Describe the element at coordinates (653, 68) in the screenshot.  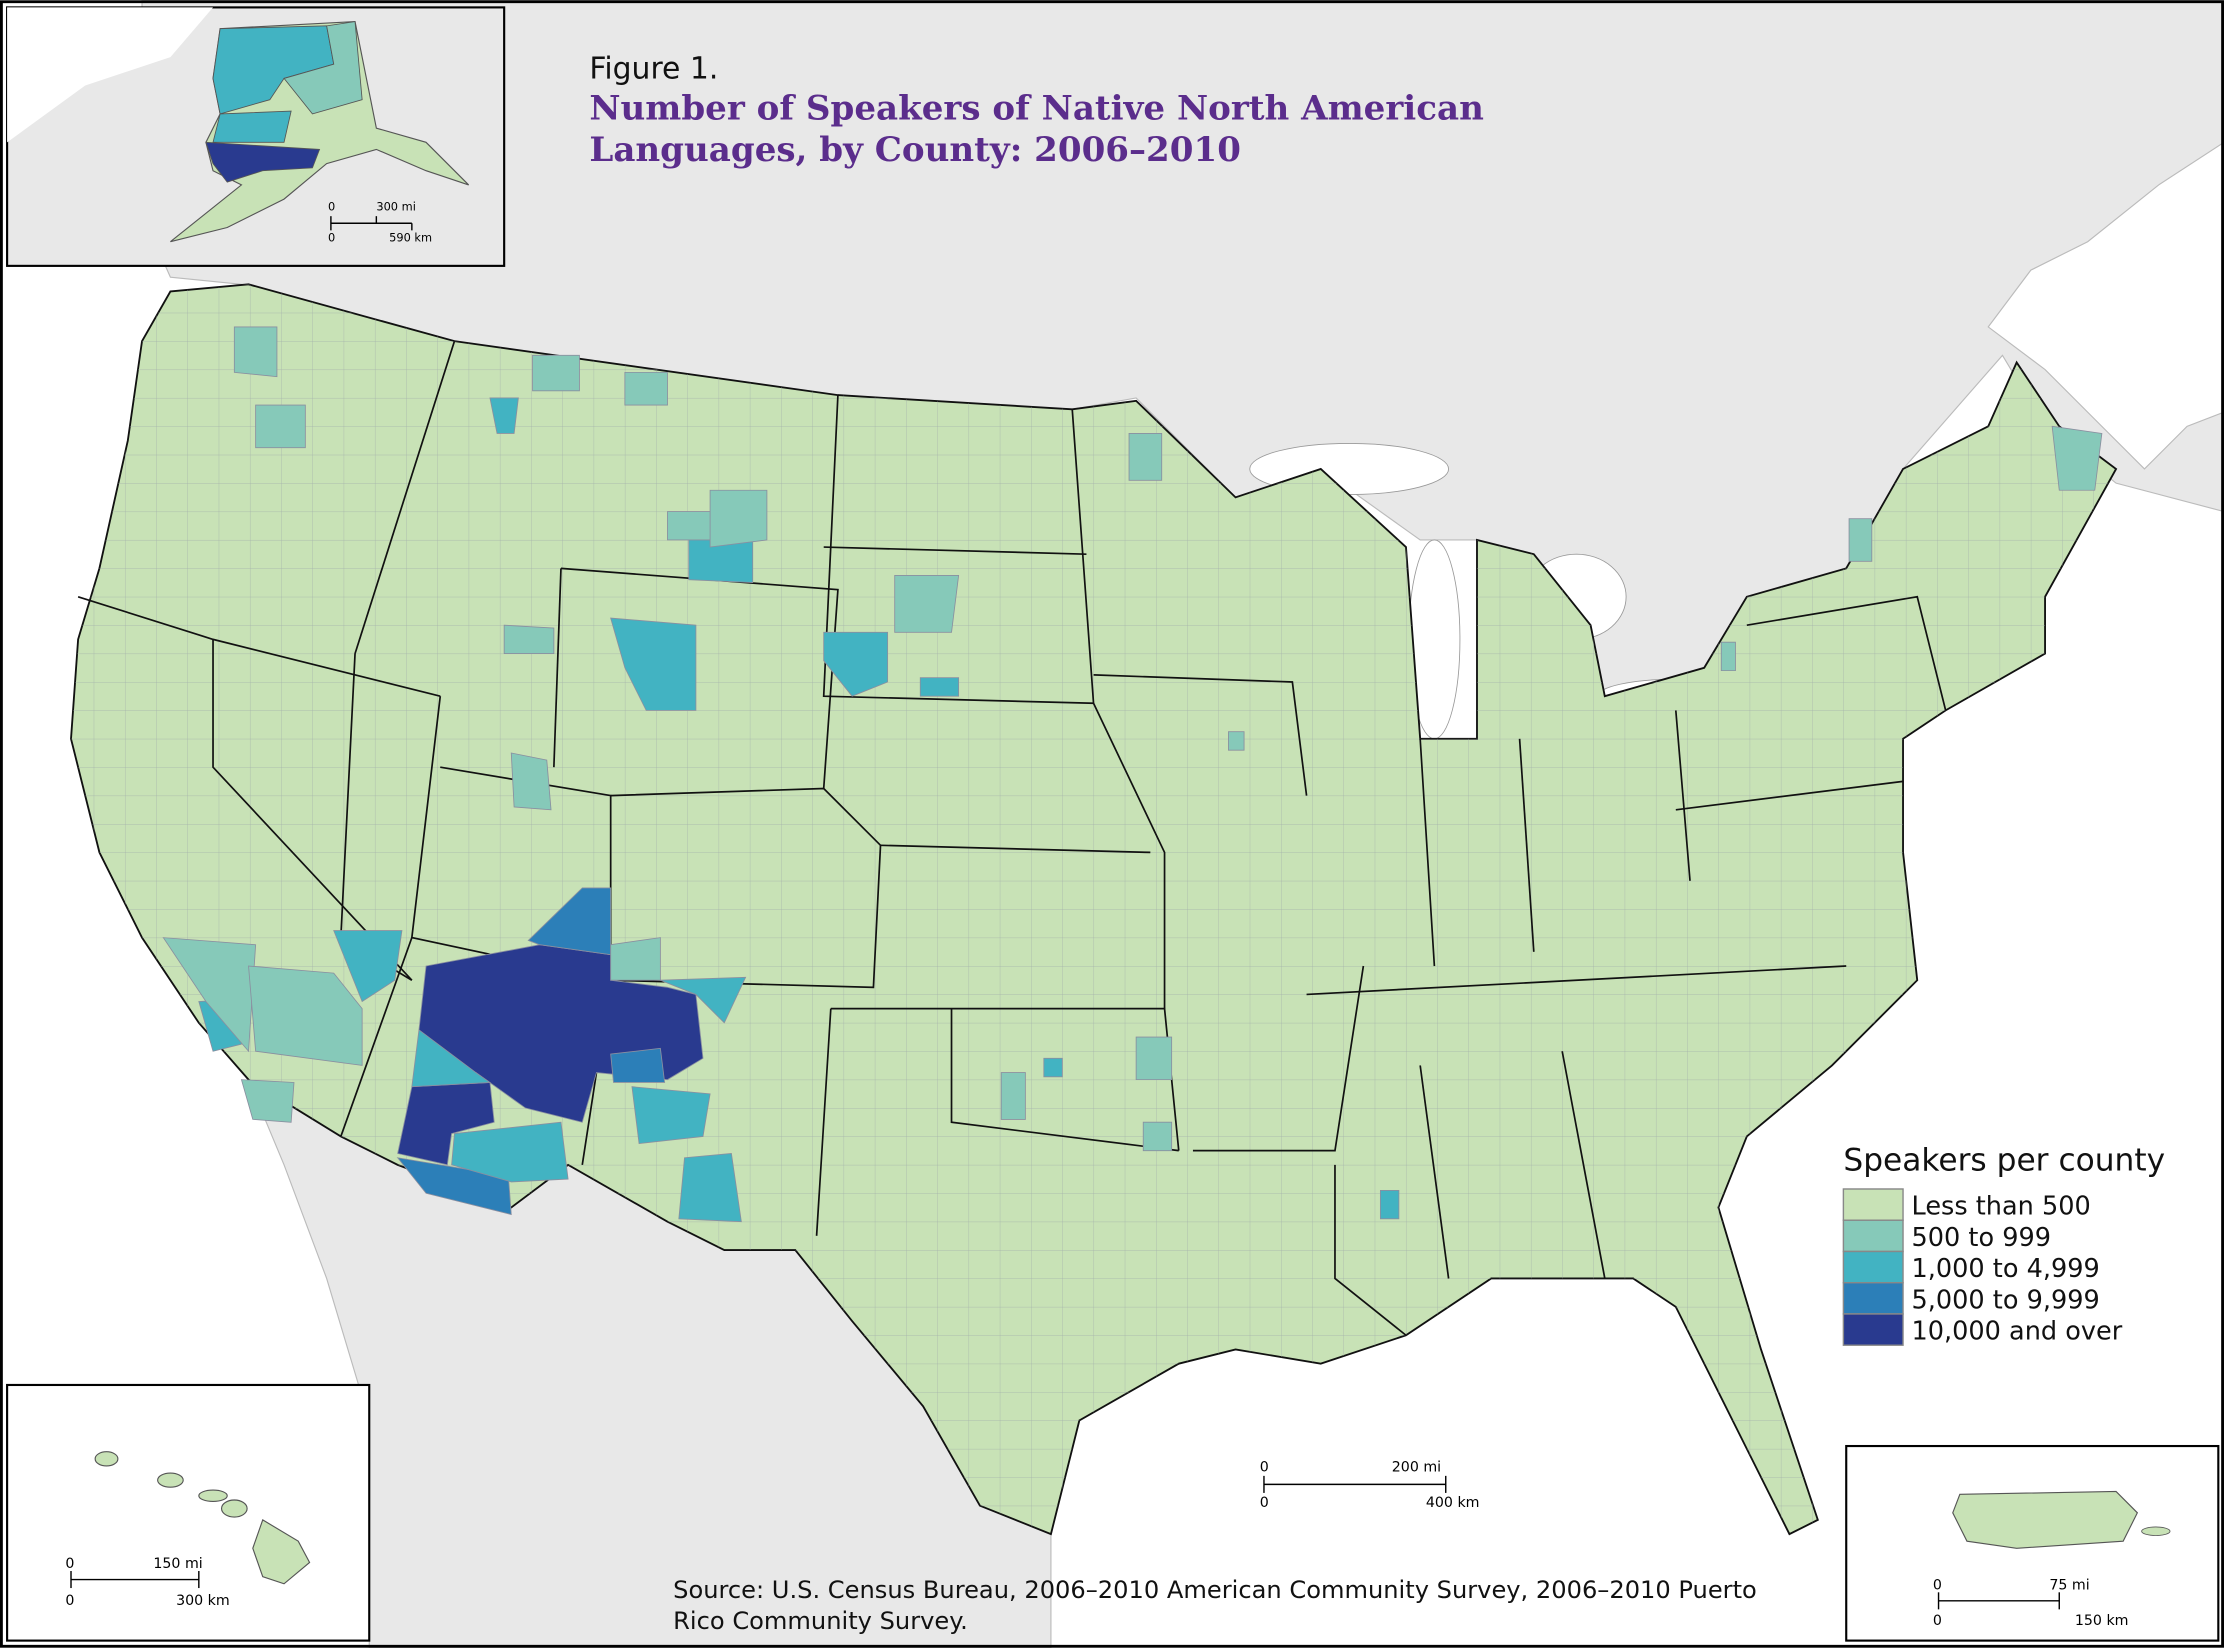
I see `figure-label: Figure 1.` at that location.